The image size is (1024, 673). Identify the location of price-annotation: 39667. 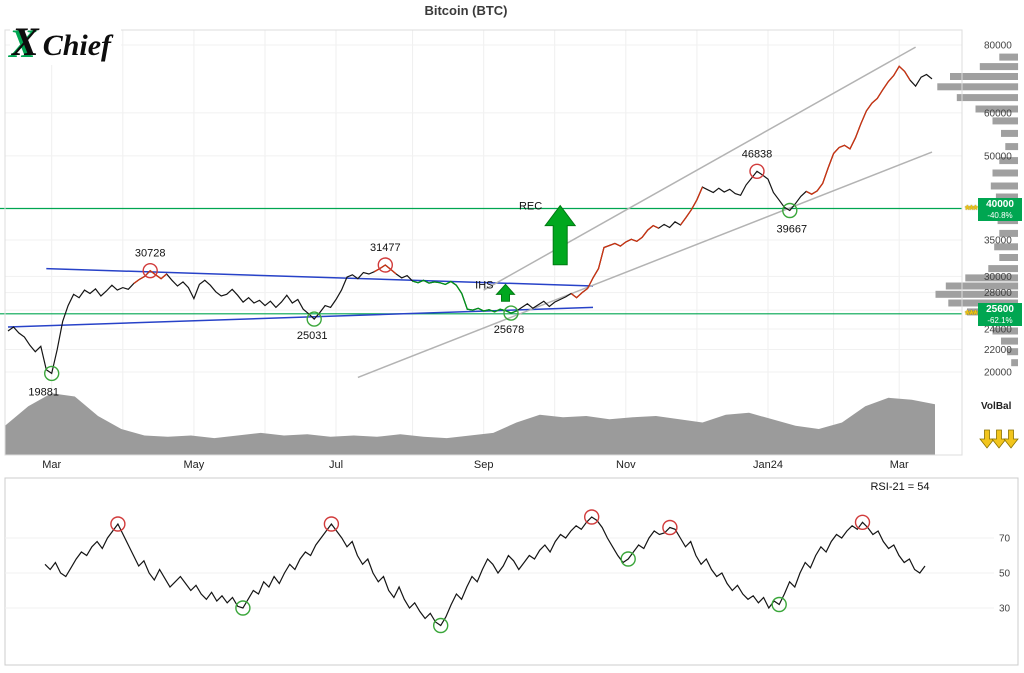
(792, 230).